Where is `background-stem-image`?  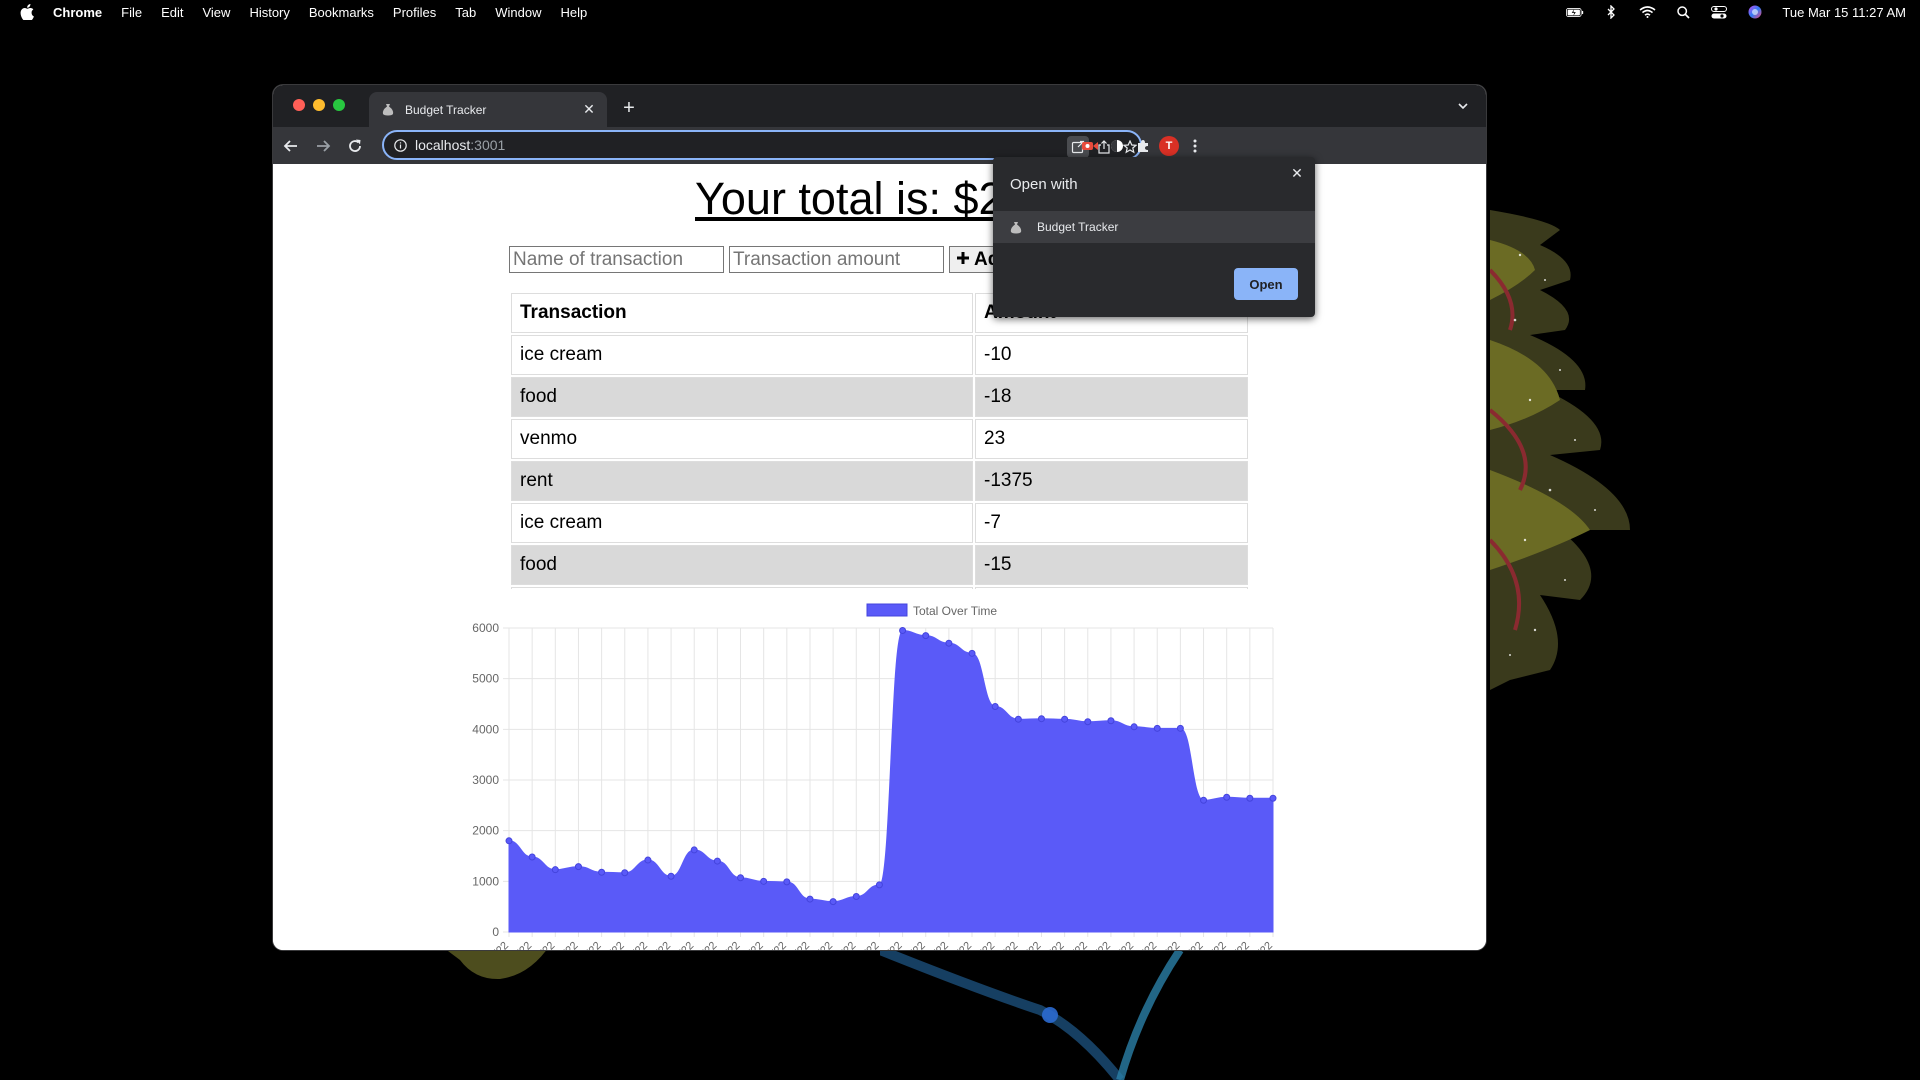
background-stem-image is located at coordinates (1032, 1015).